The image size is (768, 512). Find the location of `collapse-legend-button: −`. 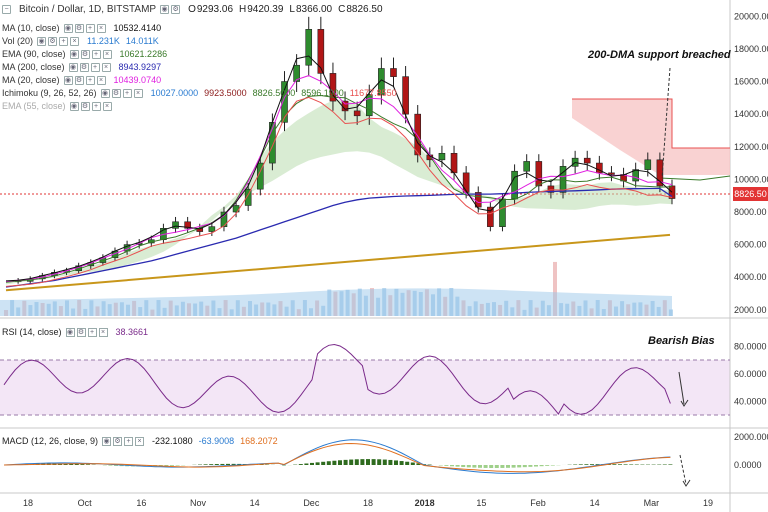

collapse-legend-button: − is located at coordinates (7, 9).